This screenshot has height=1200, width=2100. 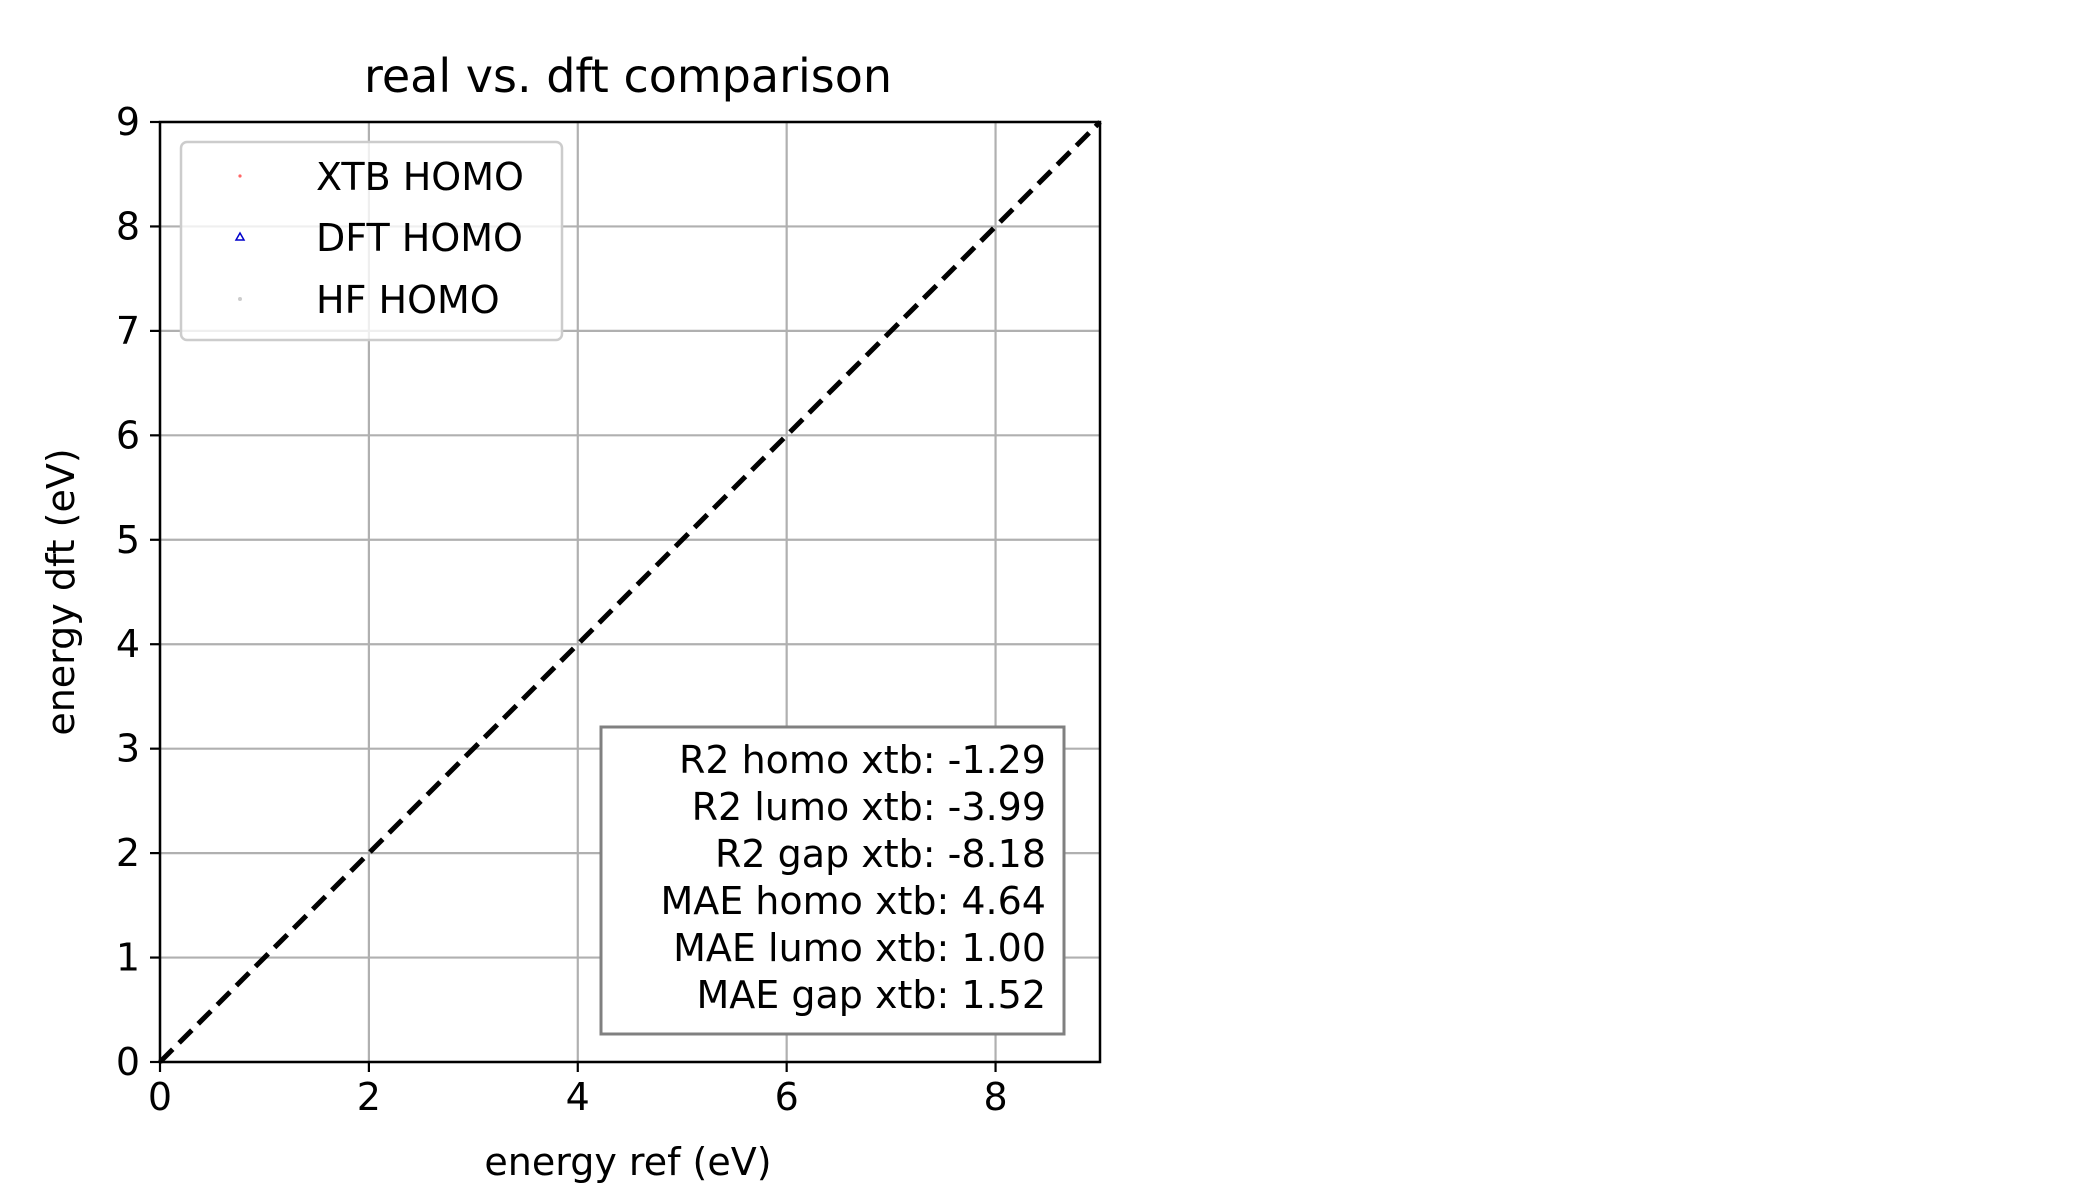 What do you see at coordinates (369, 1097) in the screenshot?
I see `x-tick-label: 2` at bounding box center [369, 1097].